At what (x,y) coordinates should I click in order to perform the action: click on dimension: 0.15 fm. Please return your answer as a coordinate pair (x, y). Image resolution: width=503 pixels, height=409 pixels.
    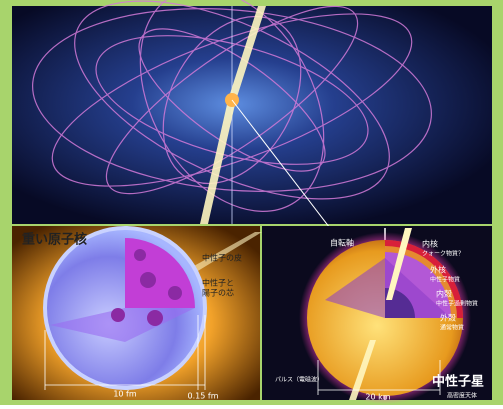
    Looking at the image, I should click on (203, 396).